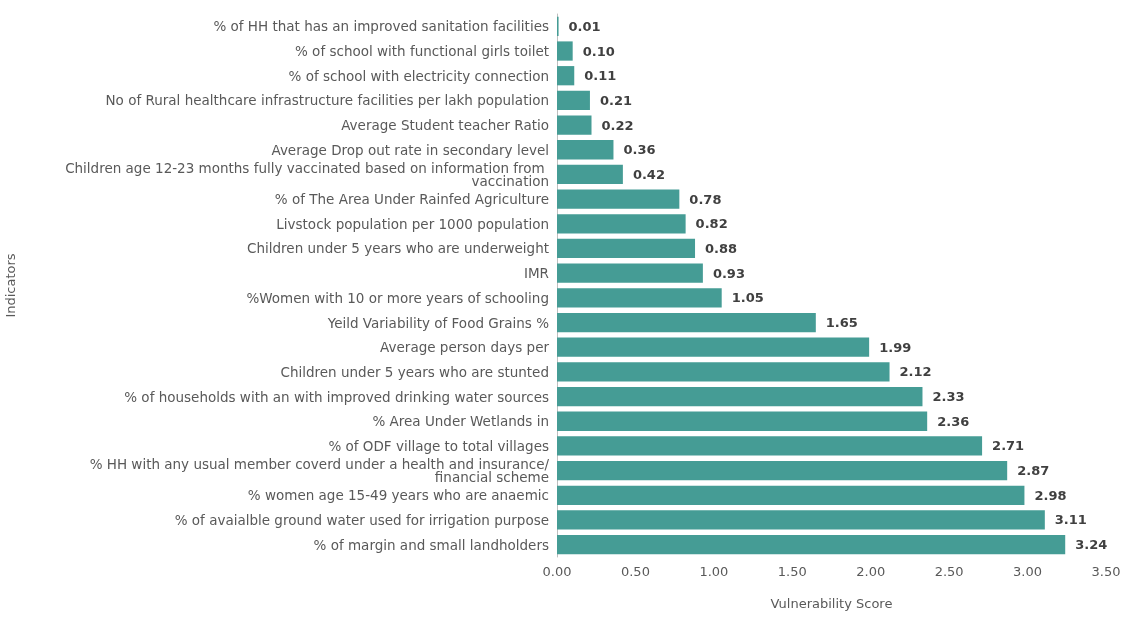 The width and height of the screenshot is (1136, 619). Describe the element at coordinates (600, 76) in the screenshot. I see `data-label: 0.11` at that location.